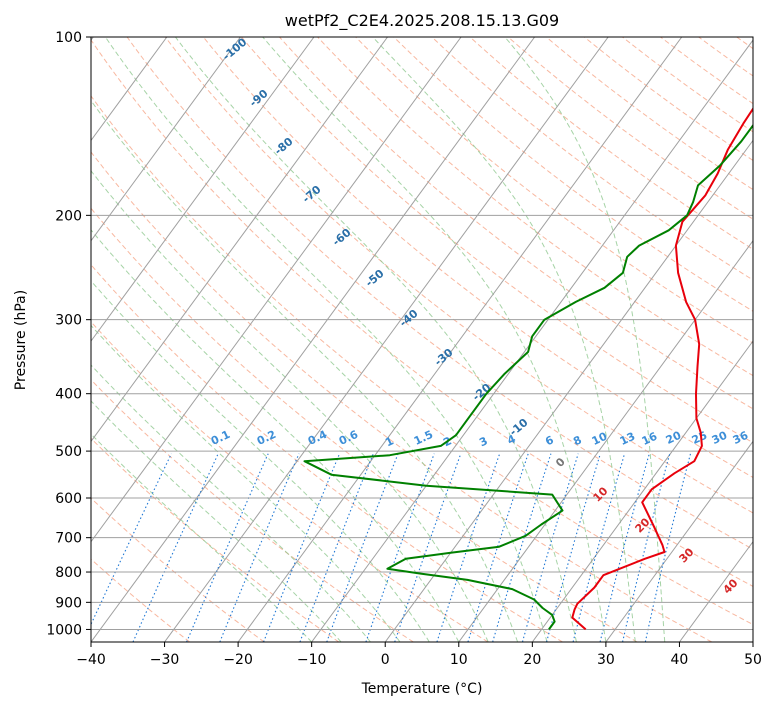 Image resolution: width=775 pixels, height=708 pixels. Describe the element at coordinates (600, 439) in the screenshot. I see `mixing-ratio-label: 10` at that location.